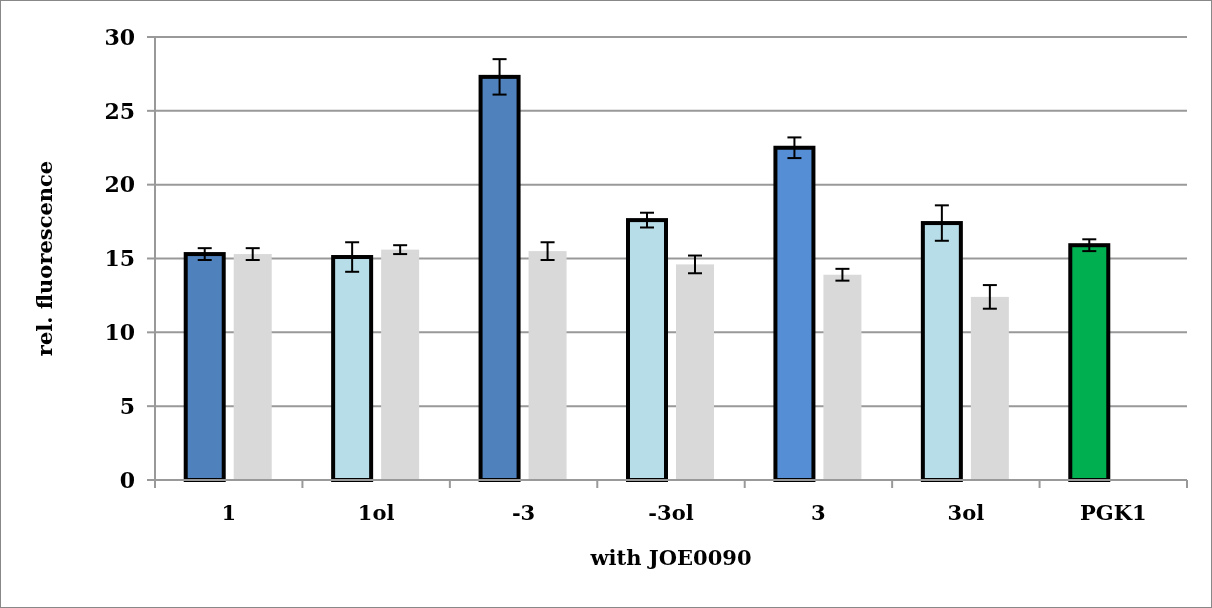  Describe the element at coordinates (670, 557) in the screenshot. I see `x-axis-title: with JOE0090` at that location.